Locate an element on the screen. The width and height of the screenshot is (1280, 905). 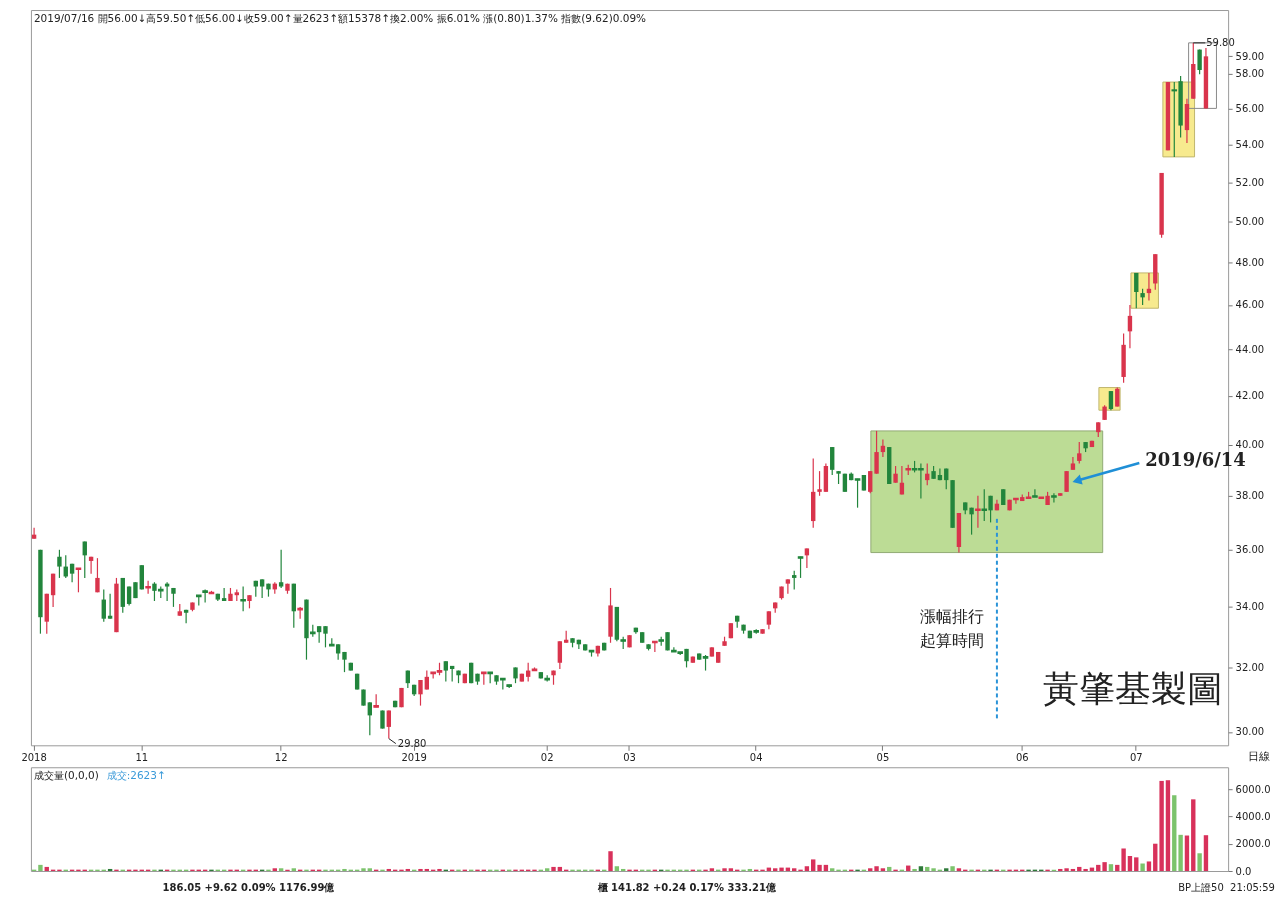
x-tick-label: 12 is located at coordinates (281, 757).